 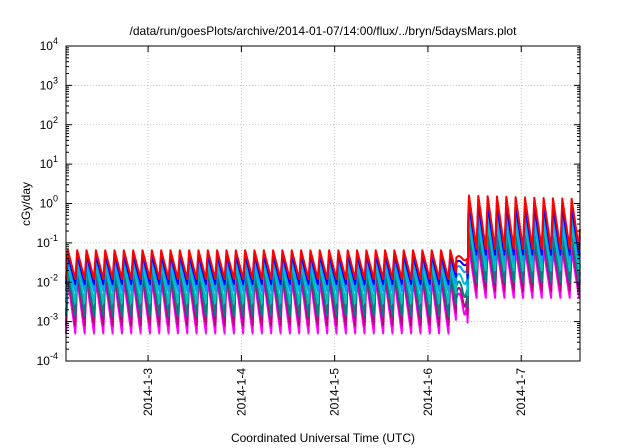 I want to click on y-tick-exponent: 2, so click(x=55, y=120).